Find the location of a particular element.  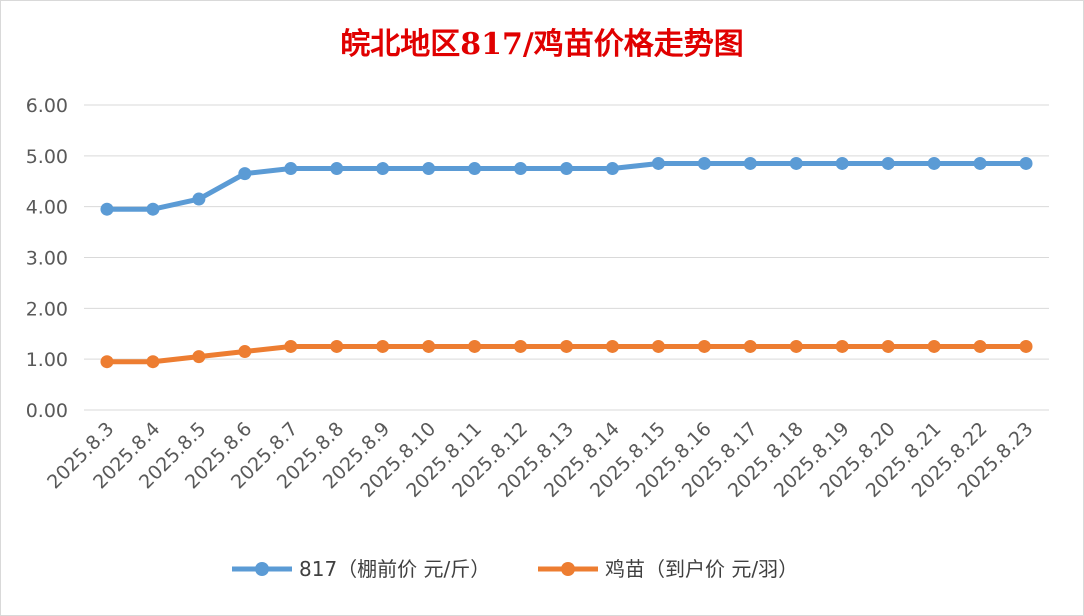

y-tick-label: 1.00 is located at coordinates (47, 360).